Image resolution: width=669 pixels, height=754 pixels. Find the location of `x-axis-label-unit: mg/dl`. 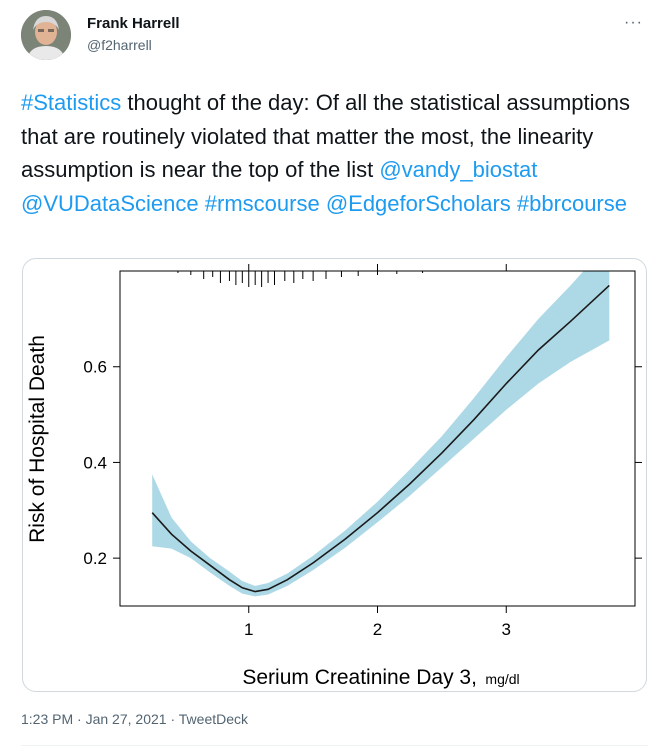

x-axis-label-unit: mg/dl is located at coordinates (502, 679).